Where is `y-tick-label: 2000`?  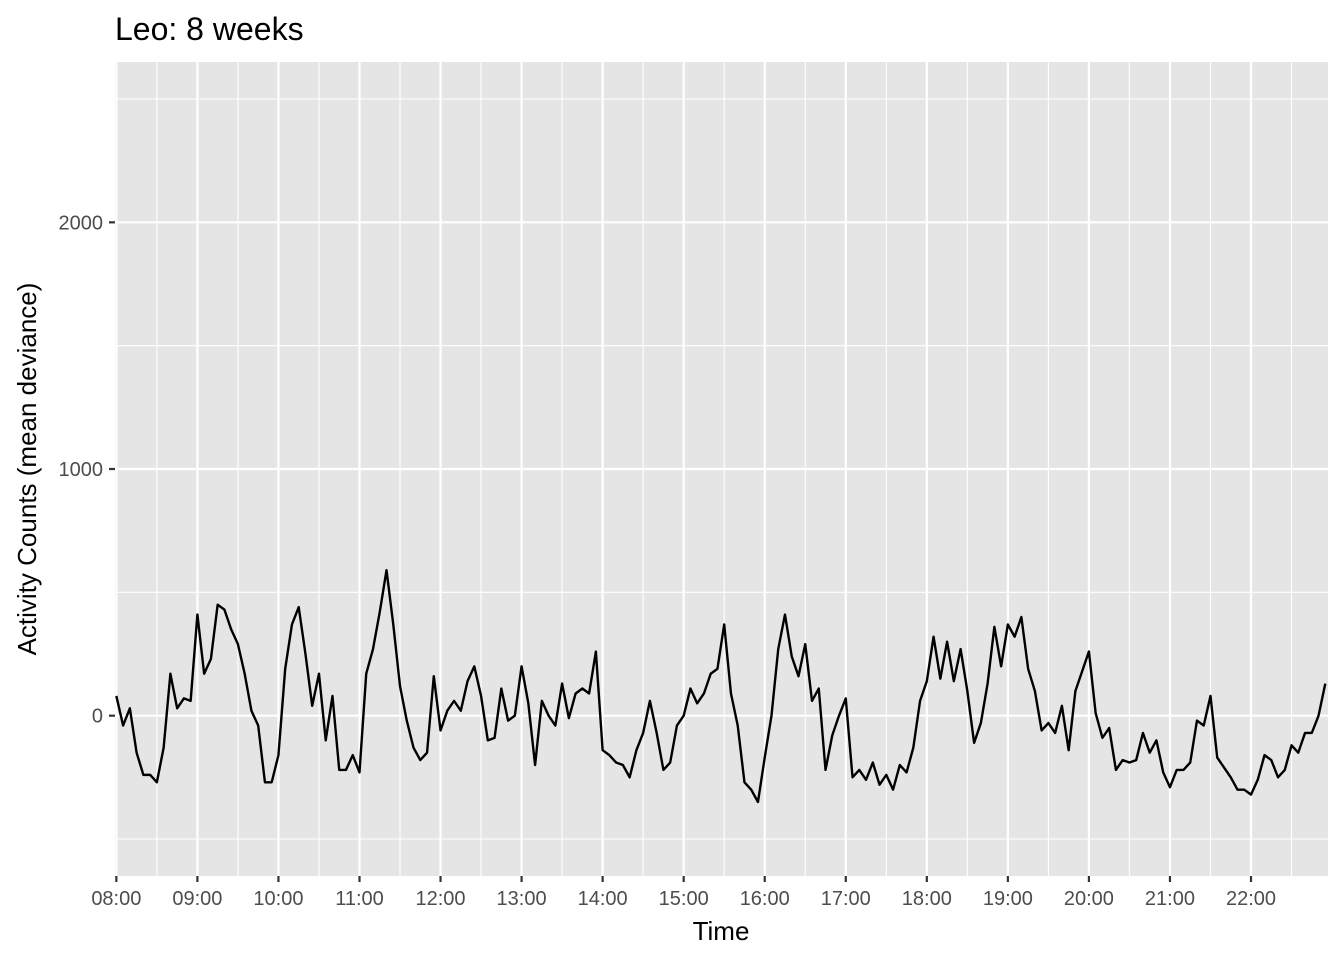 y-tick-label: 2000 is located at coordinates (81, 223).